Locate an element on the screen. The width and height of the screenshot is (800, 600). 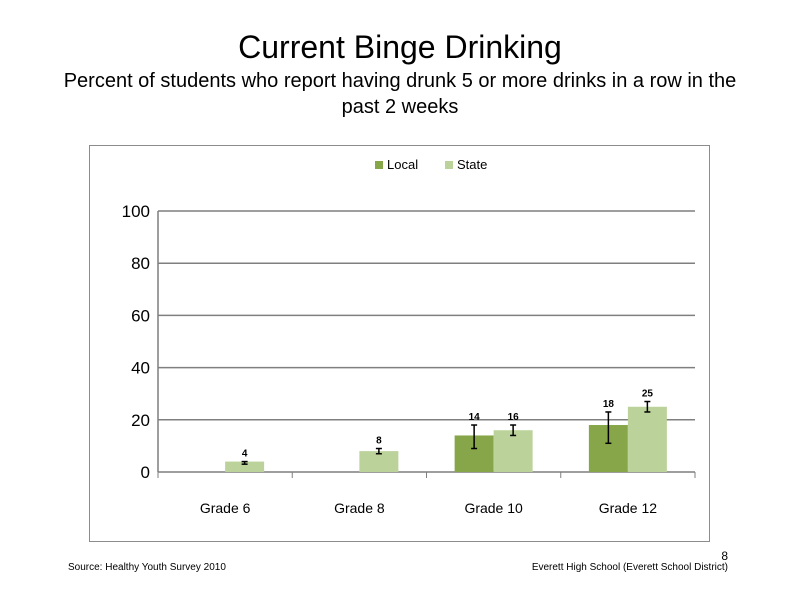
legend-swatch-local is located at coordinates (379, 165).